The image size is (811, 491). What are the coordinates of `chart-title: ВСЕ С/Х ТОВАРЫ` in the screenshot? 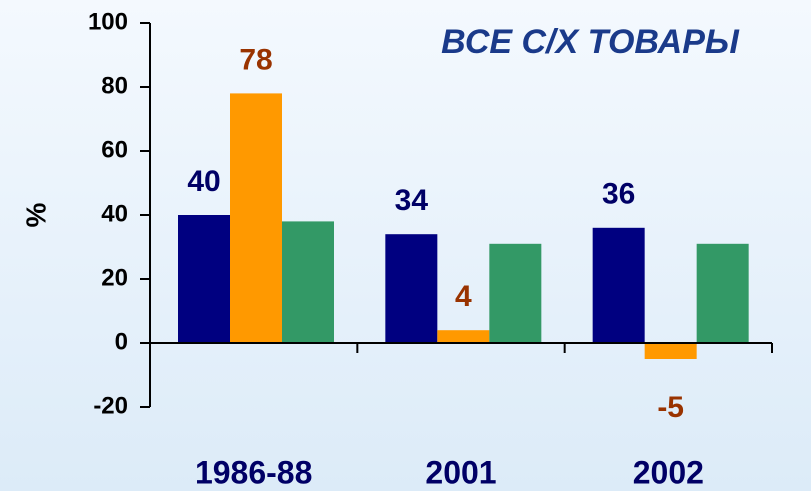 It's located at (590, 42).